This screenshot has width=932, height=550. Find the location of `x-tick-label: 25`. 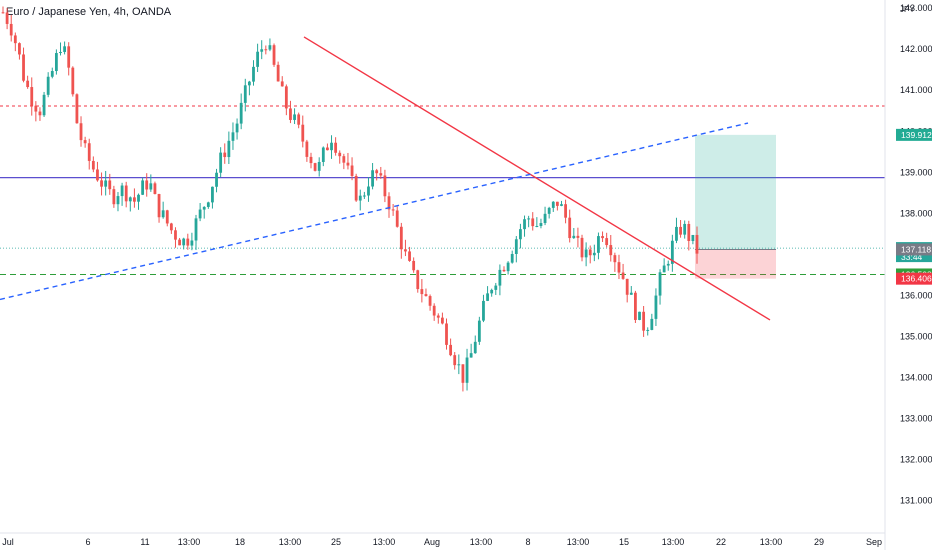

x-tick-label: 25 is located at coordinates (336, 542).